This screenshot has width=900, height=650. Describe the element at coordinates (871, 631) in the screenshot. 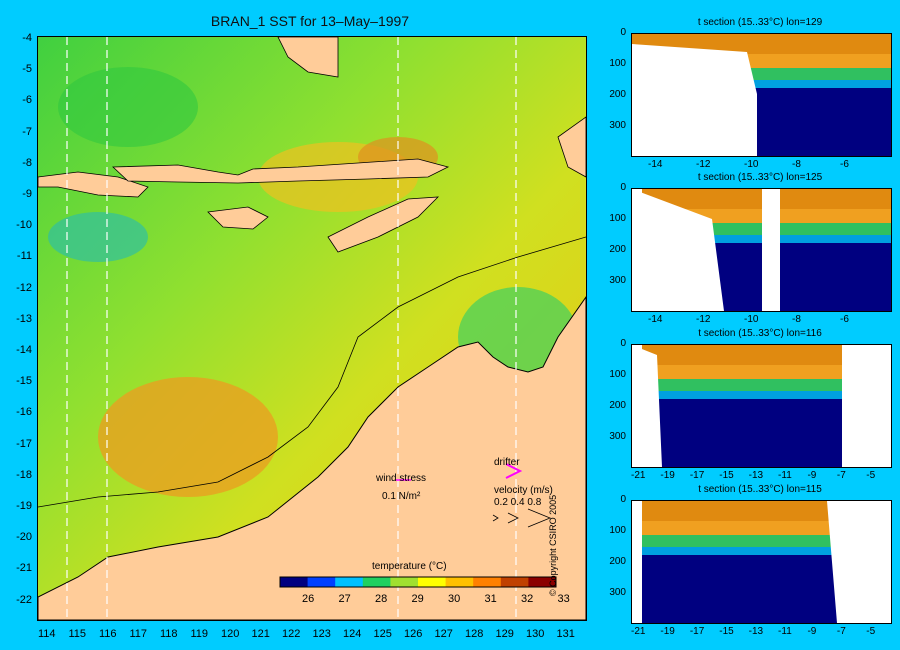

I see `latitude-tick-label: -5` at that location.